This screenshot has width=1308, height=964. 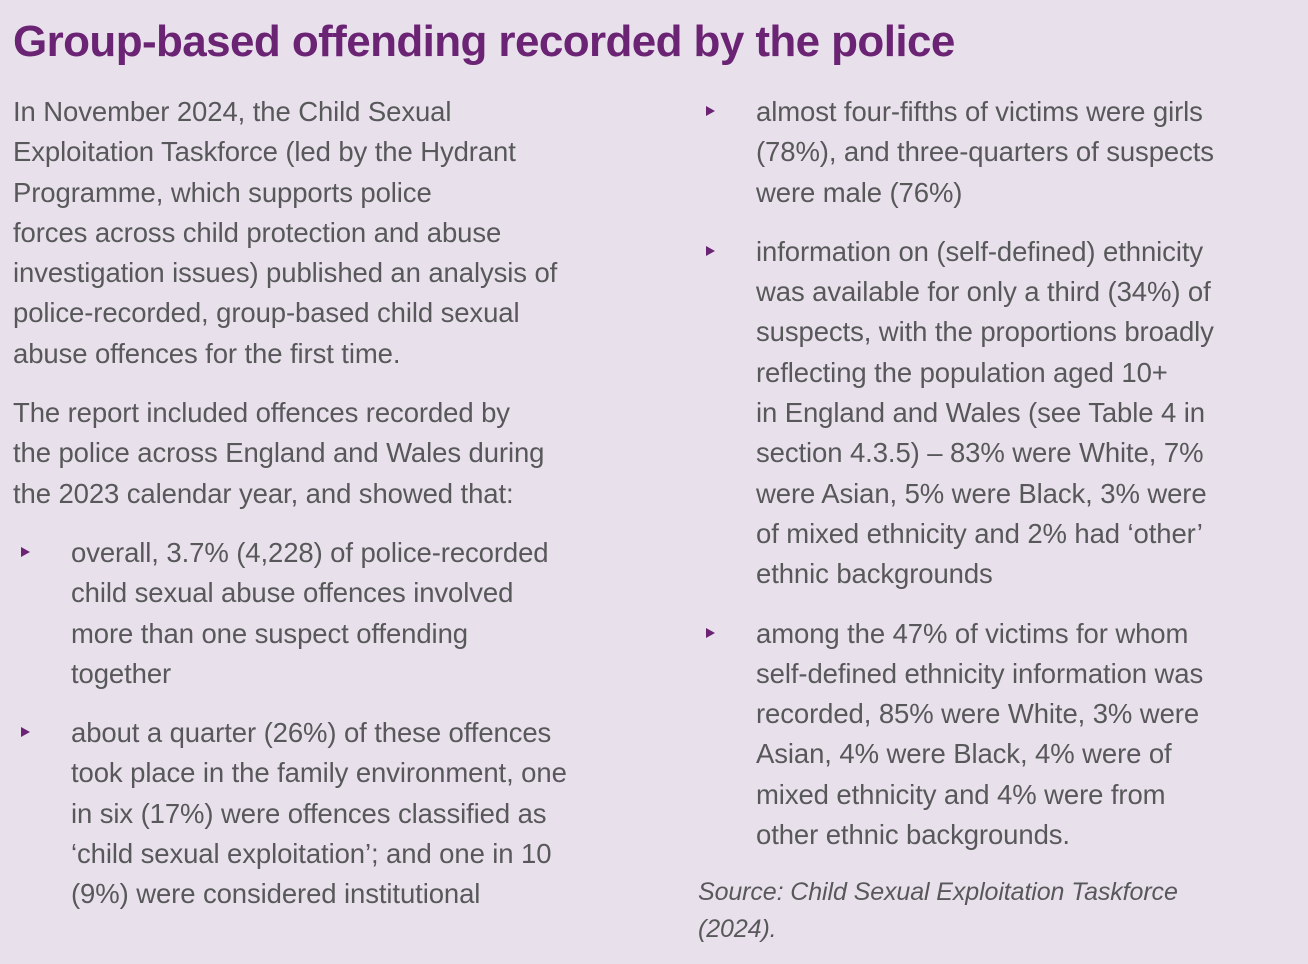 I want to click on text-line: mixed ethnicity and 4% were from, so click(x=961, y=794).